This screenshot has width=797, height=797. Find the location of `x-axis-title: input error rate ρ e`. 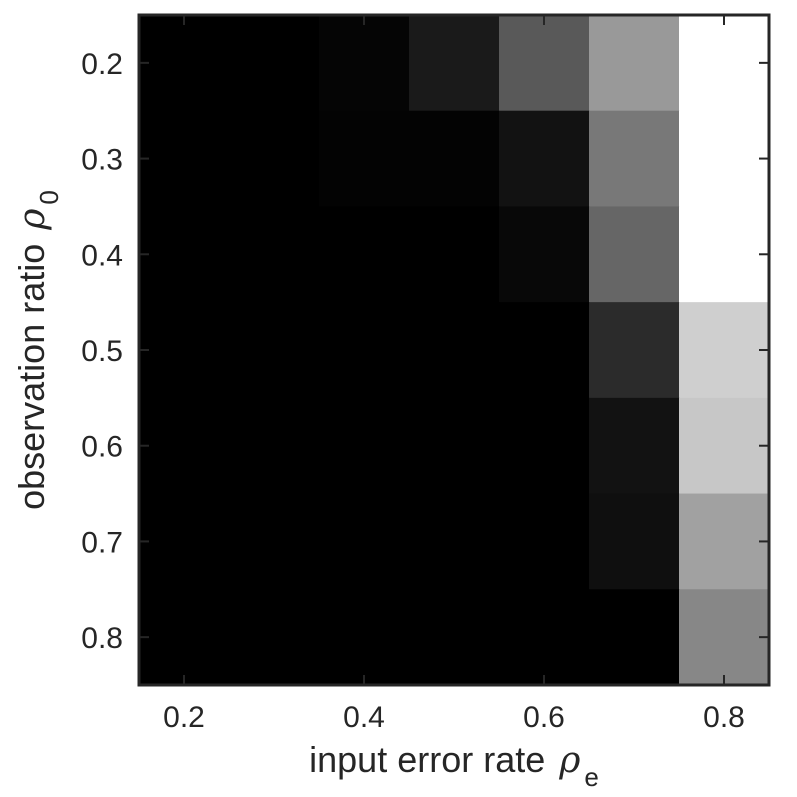

x-axis-title: input error rate ρ e is located at coordinates (454, 765).